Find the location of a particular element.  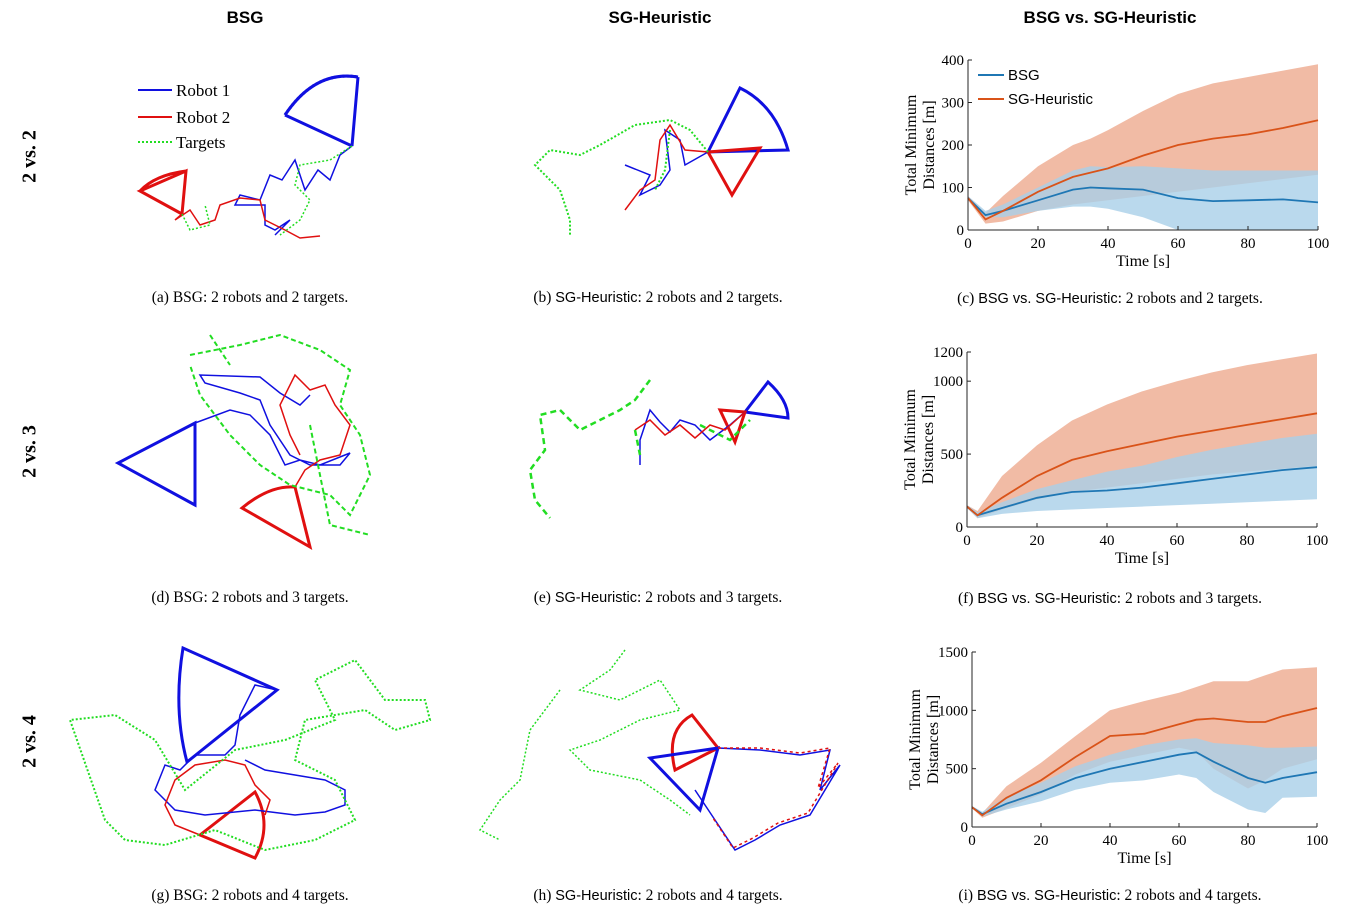

y-axis-label: Distances [m] is located at coordinates (933, 739).